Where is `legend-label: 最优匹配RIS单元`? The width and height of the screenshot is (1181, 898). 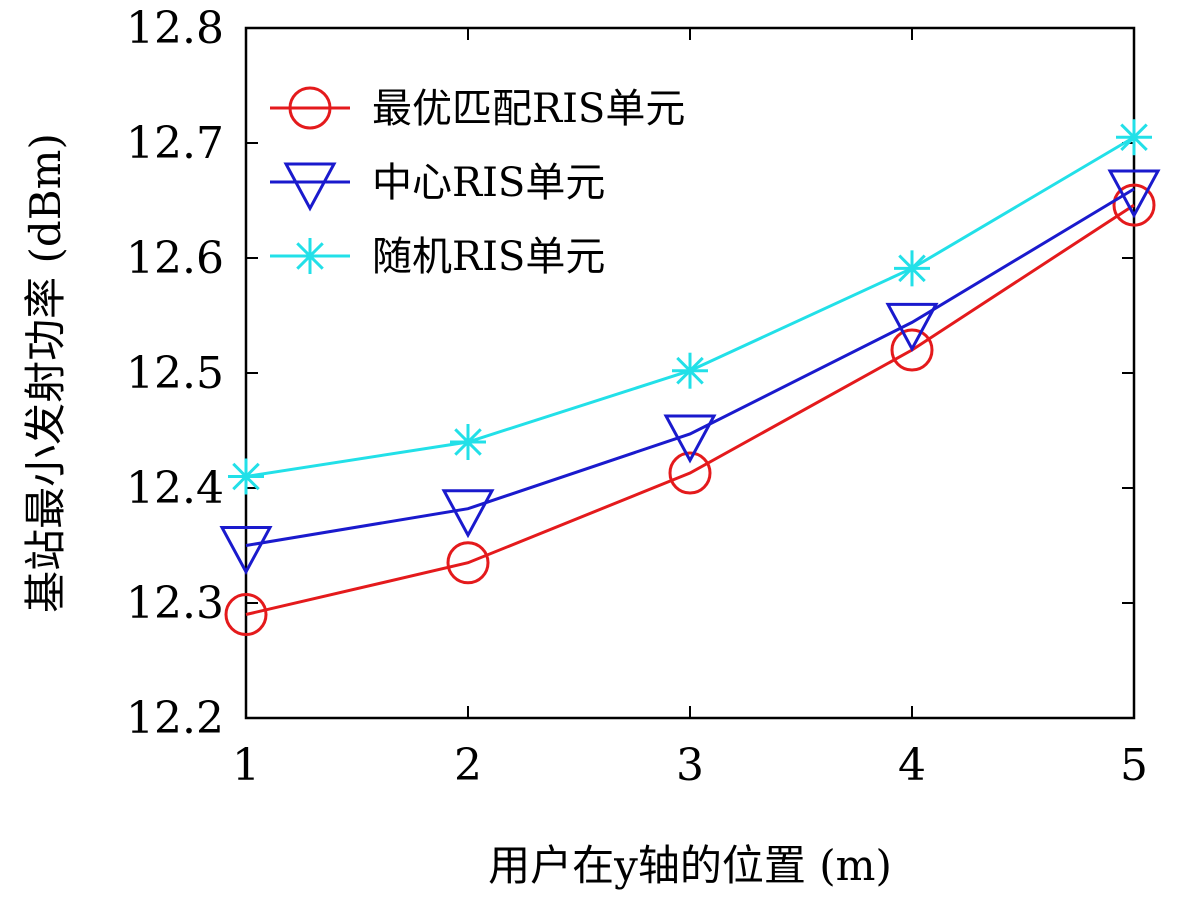 legend-label: 最优匹配RIS单元 is located at coordinates (528, 109).